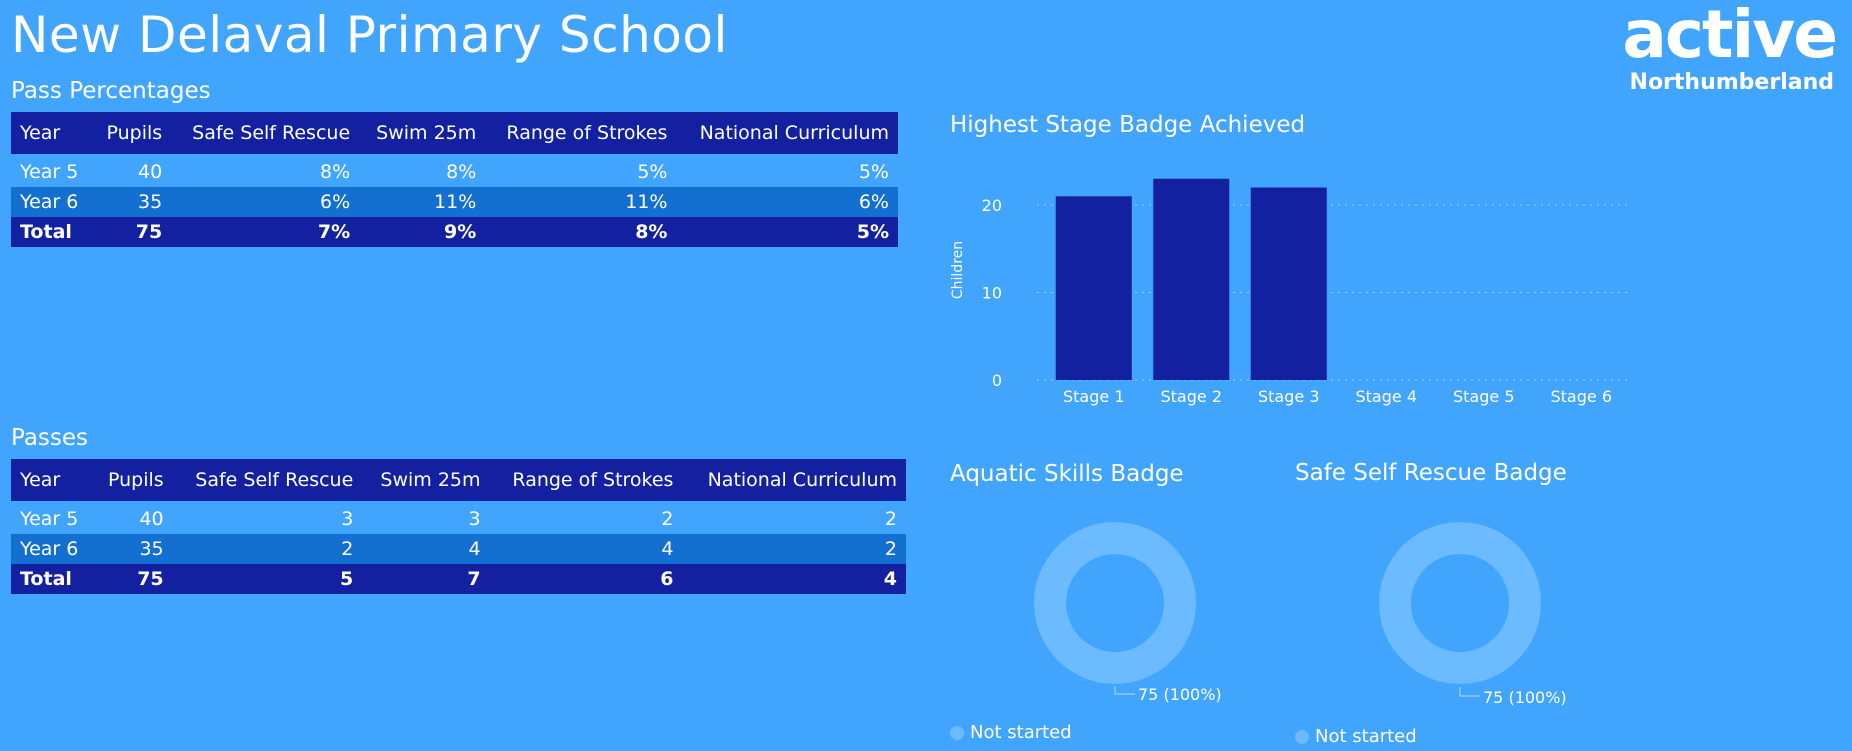 This screenshot has width=1852, height=751. Describe the element at coordinates (1730, 36) in the screenshot. I see `logo-text-active: active` at that location.